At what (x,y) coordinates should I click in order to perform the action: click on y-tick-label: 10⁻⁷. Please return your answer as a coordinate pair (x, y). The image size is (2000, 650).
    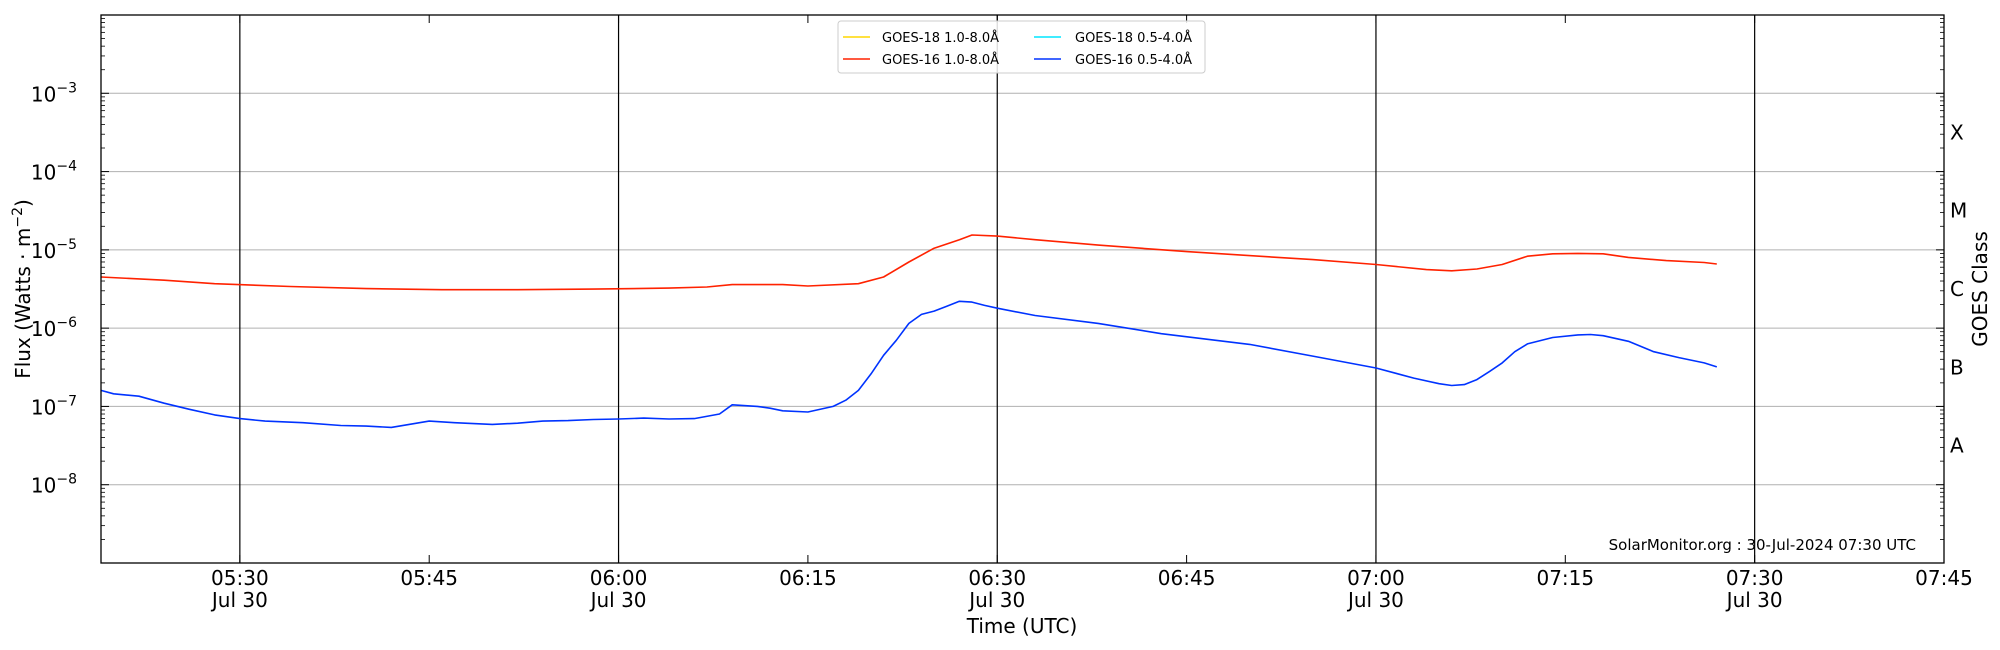
    Looking at the image, I should click on (54, 406).